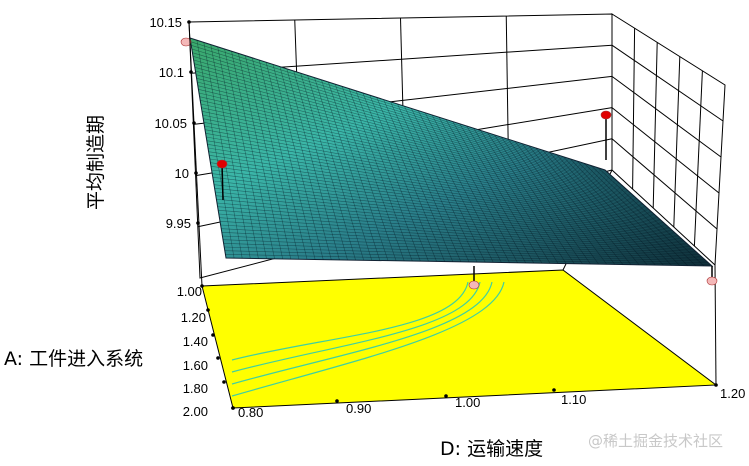 This screenshot has width=749, height=466. Describe the element at coordinates (715, 325) in the screenshot. I see `floor-edge` at that location.